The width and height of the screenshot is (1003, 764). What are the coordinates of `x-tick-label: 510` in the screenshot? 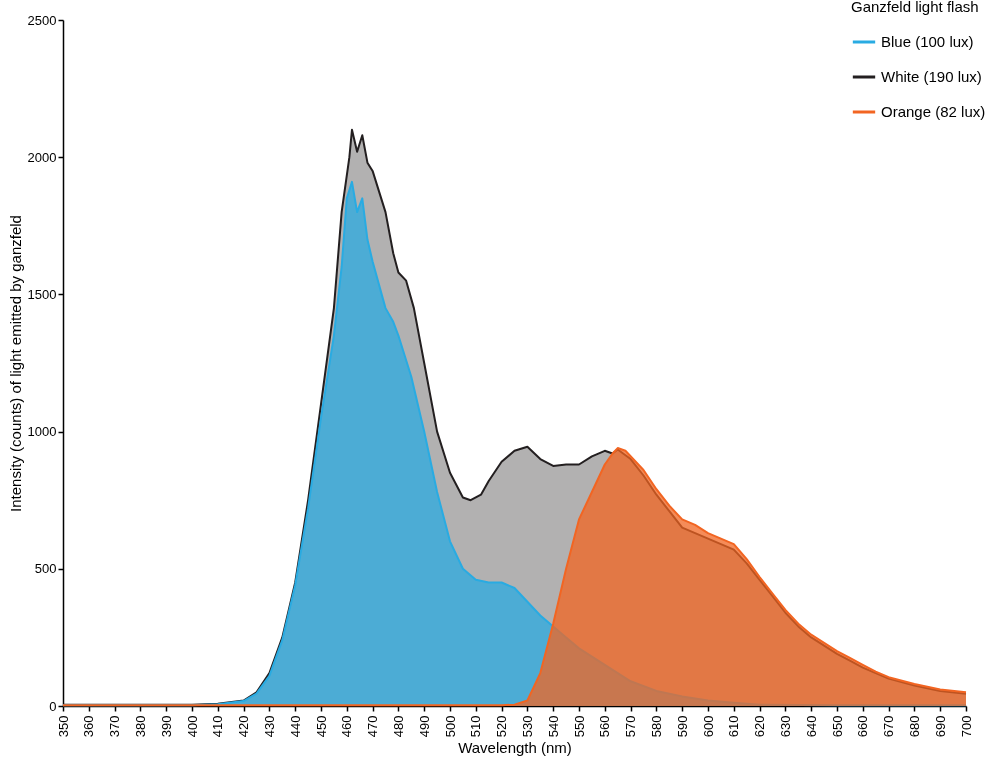 It's located at (476, 726).